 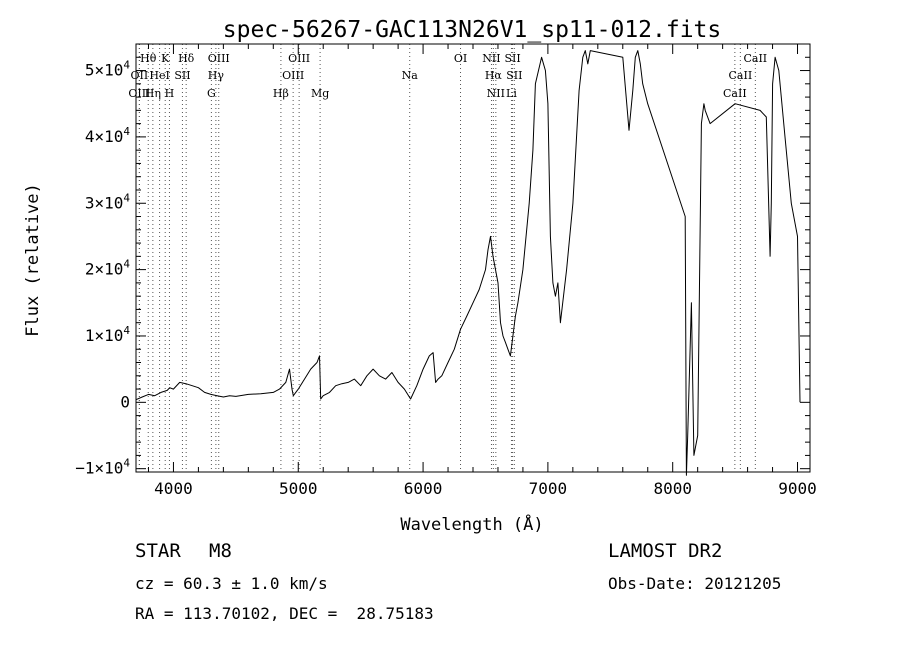 I want to click on y-tick-mantissa: 2×10, so click(x=104, y=269).